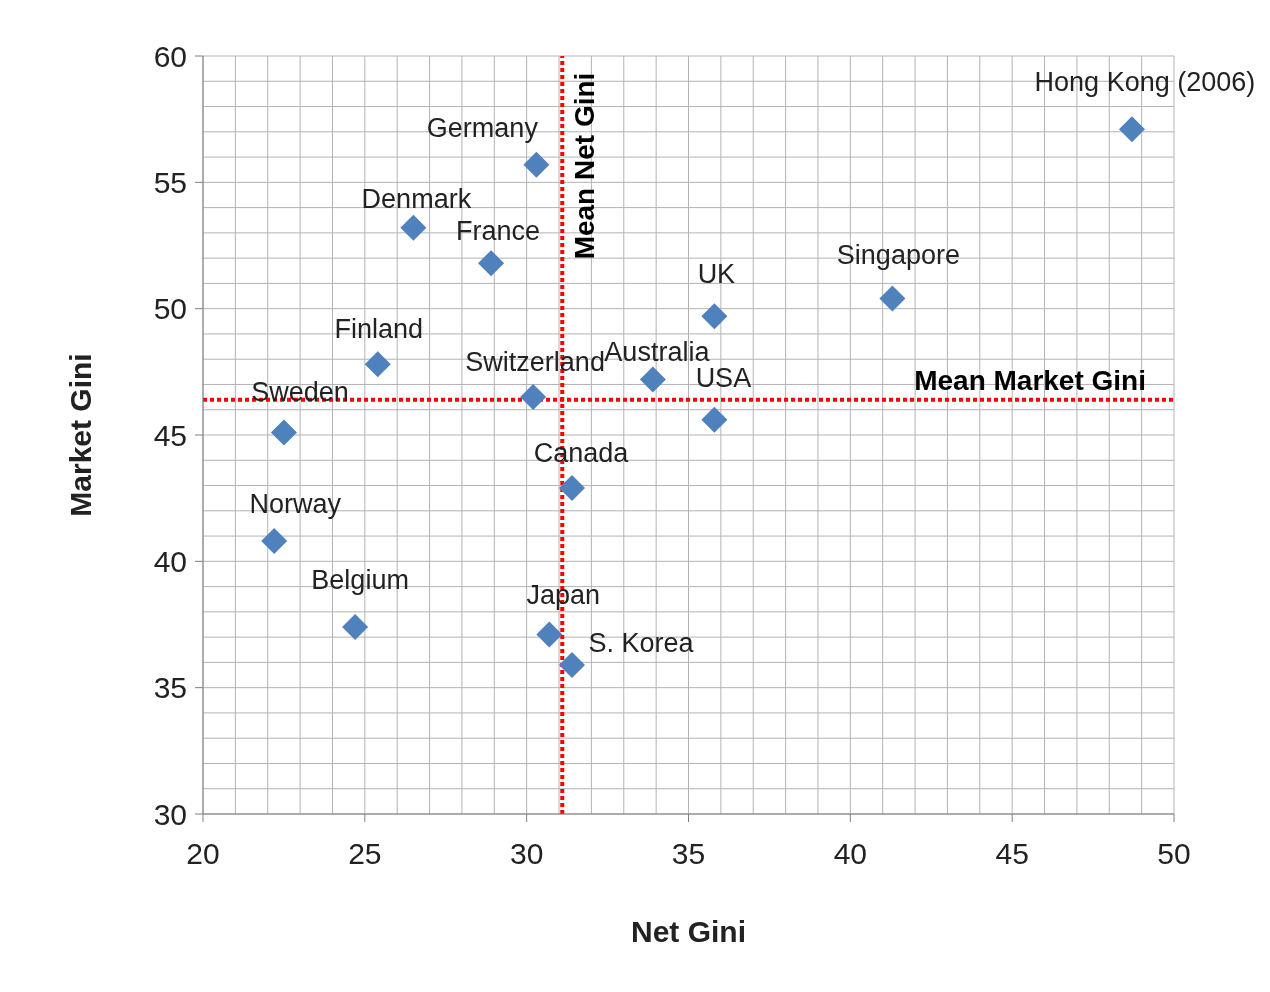  Describe the element at coordinates (365, 853) in the screenshot. I see `x-tick-label: 25` at that location.